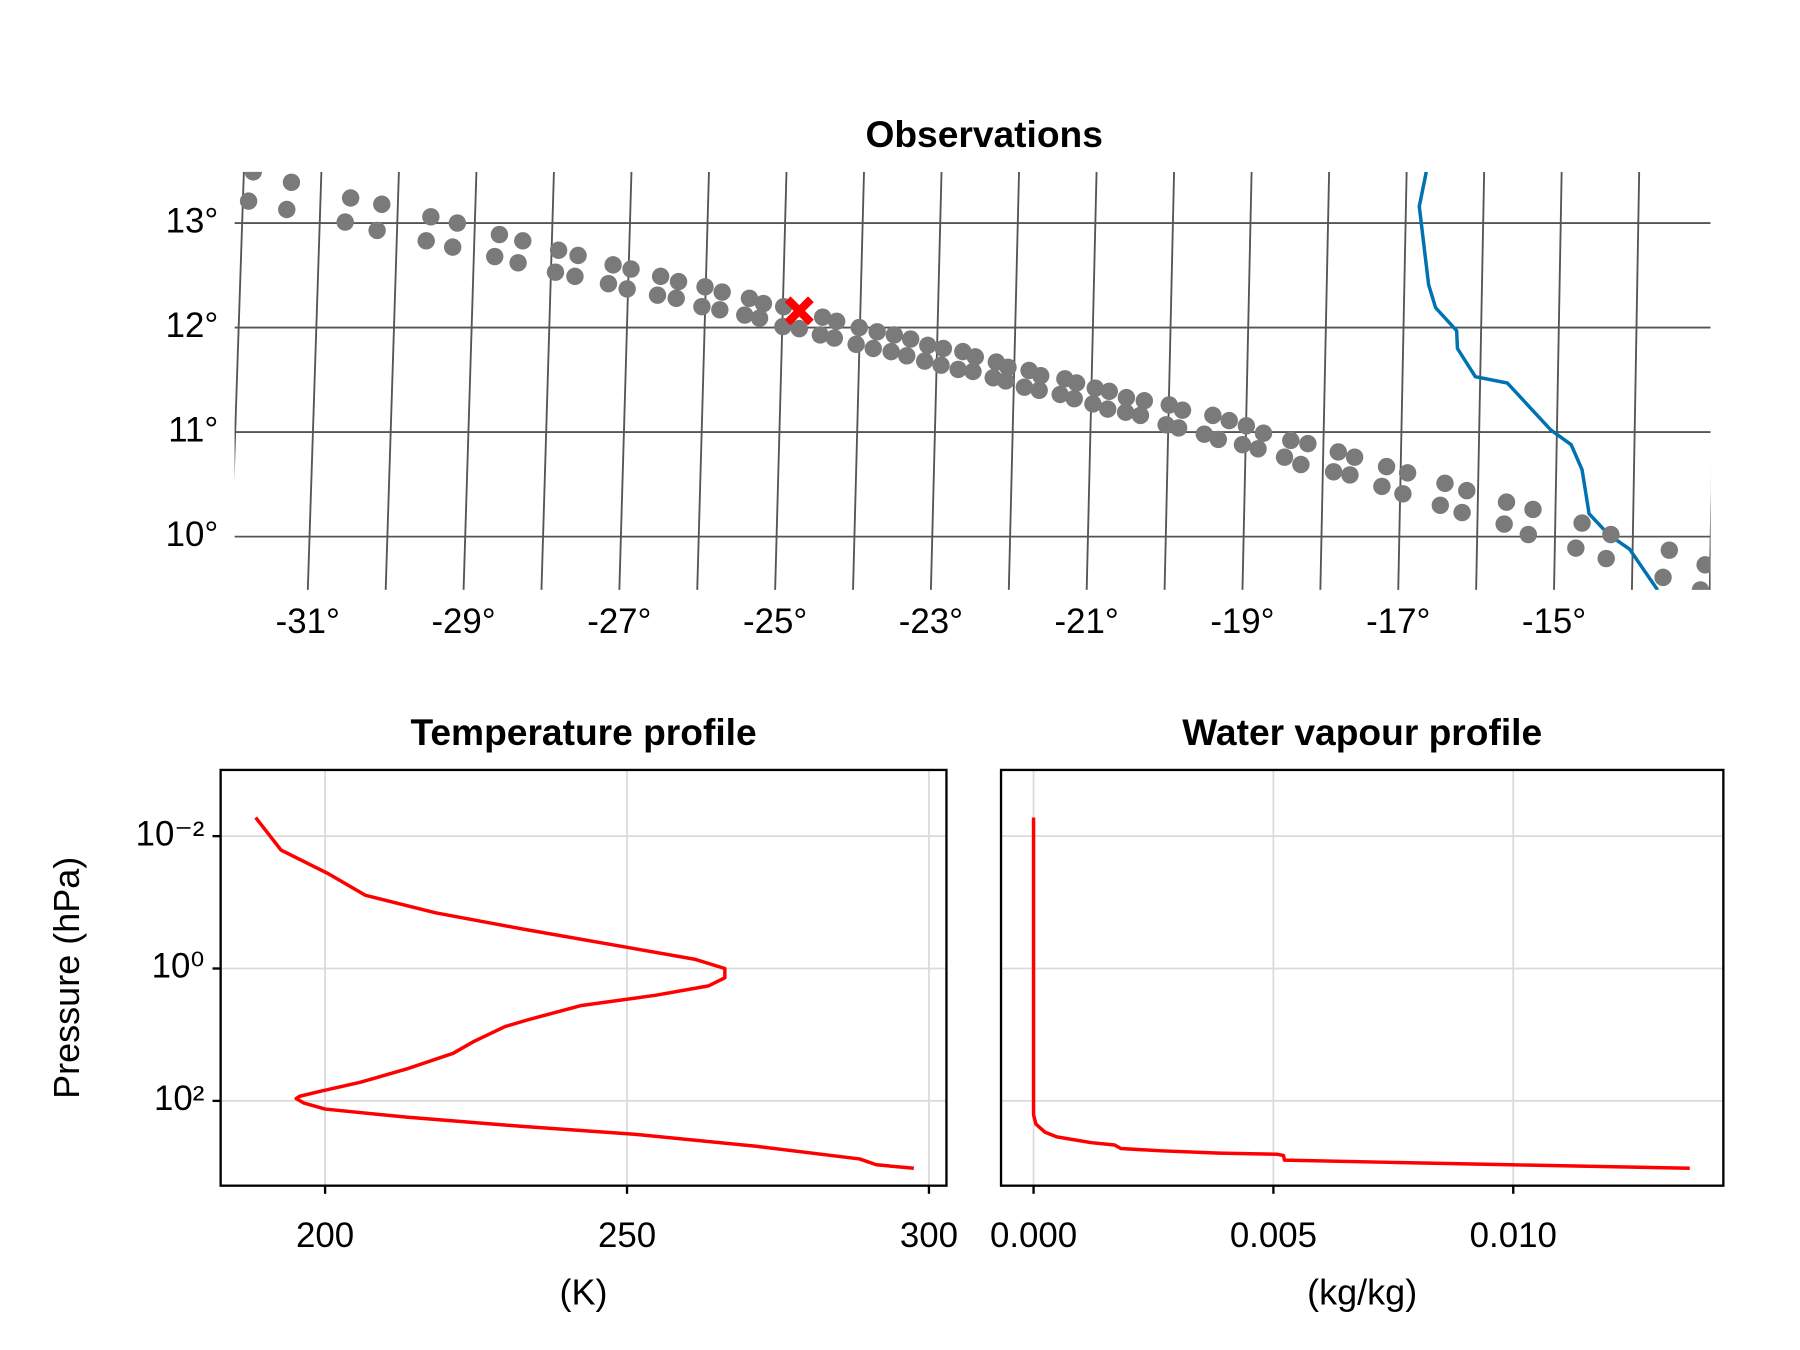 This screenshot has height=1350, width=1800. I want to click on x-axis-label: (kg/kg), so click(1362, 1291).